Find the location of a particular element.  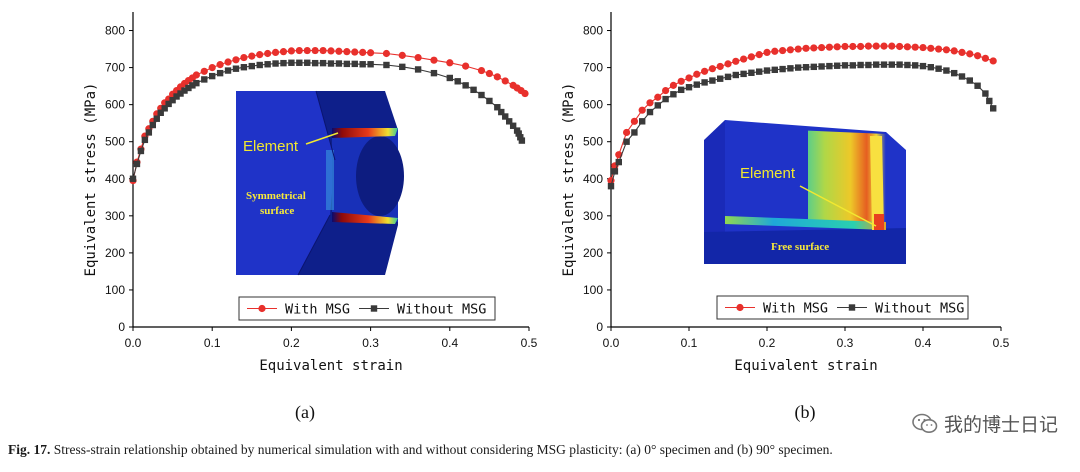

y-tick-label-b: 0 is located at coordinates (599, 327).